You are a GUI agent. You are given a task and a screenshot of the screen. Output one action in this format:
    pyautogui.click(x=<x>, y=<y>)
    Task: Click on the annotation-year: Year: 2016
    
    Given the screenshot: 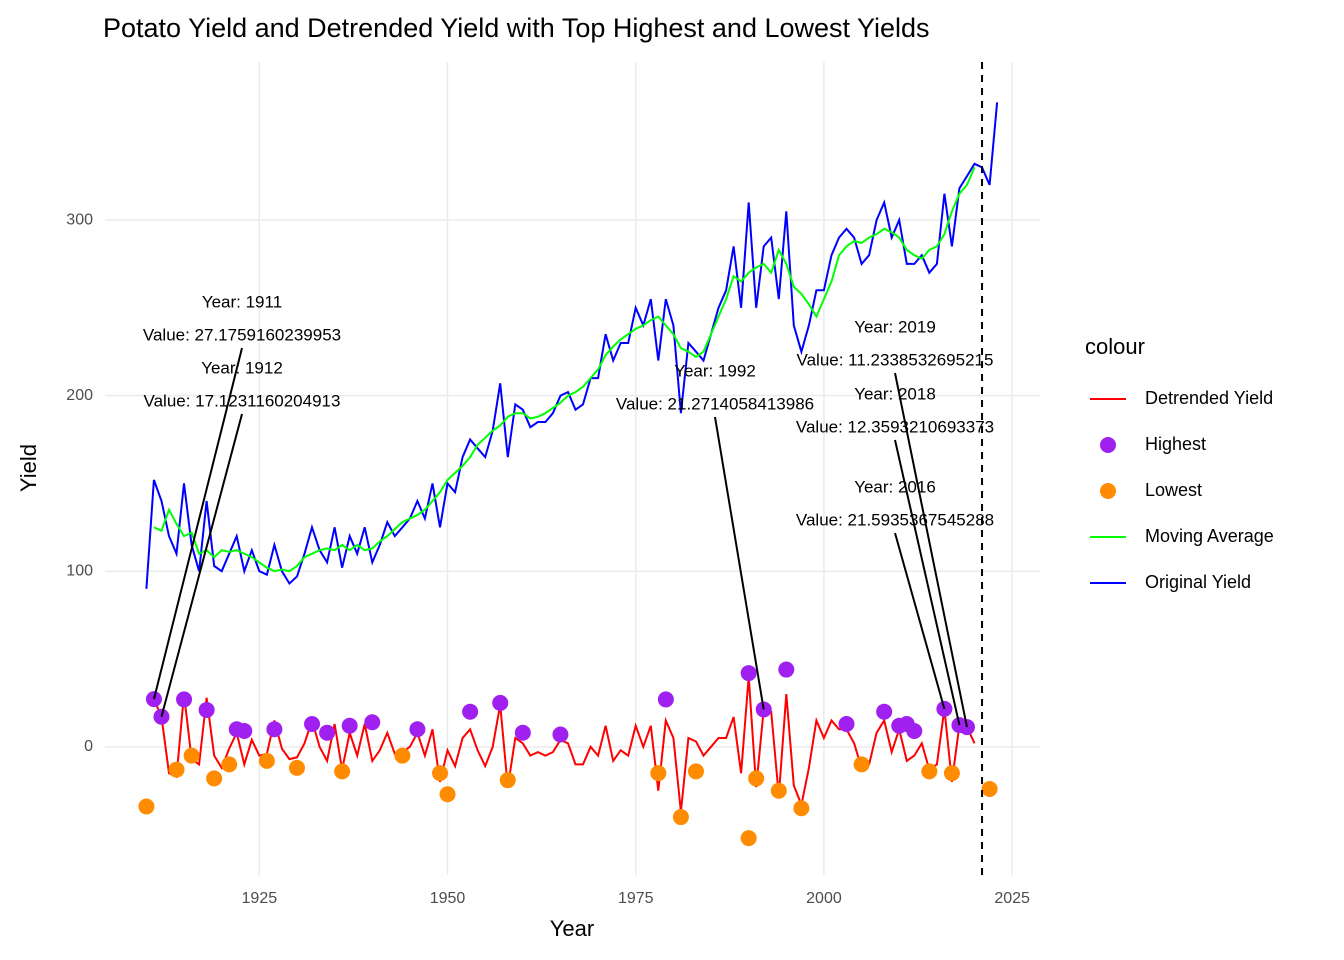 What is the action you would take?
    pyautogui.click(x=895, y=486)
    